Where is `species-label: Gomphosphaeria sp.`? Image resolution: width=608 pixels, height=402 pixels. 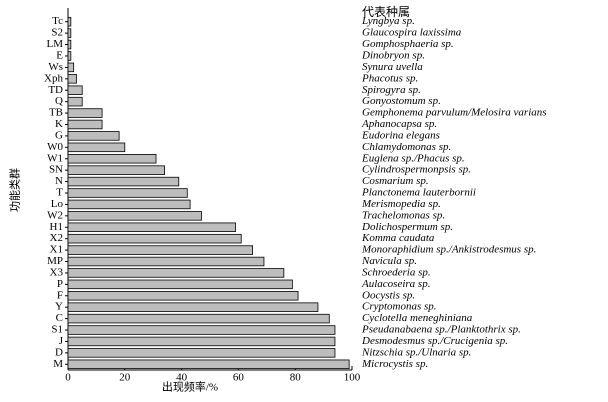 species-label: Gomphosphaeria sp. is located at coordinates (408, 44).